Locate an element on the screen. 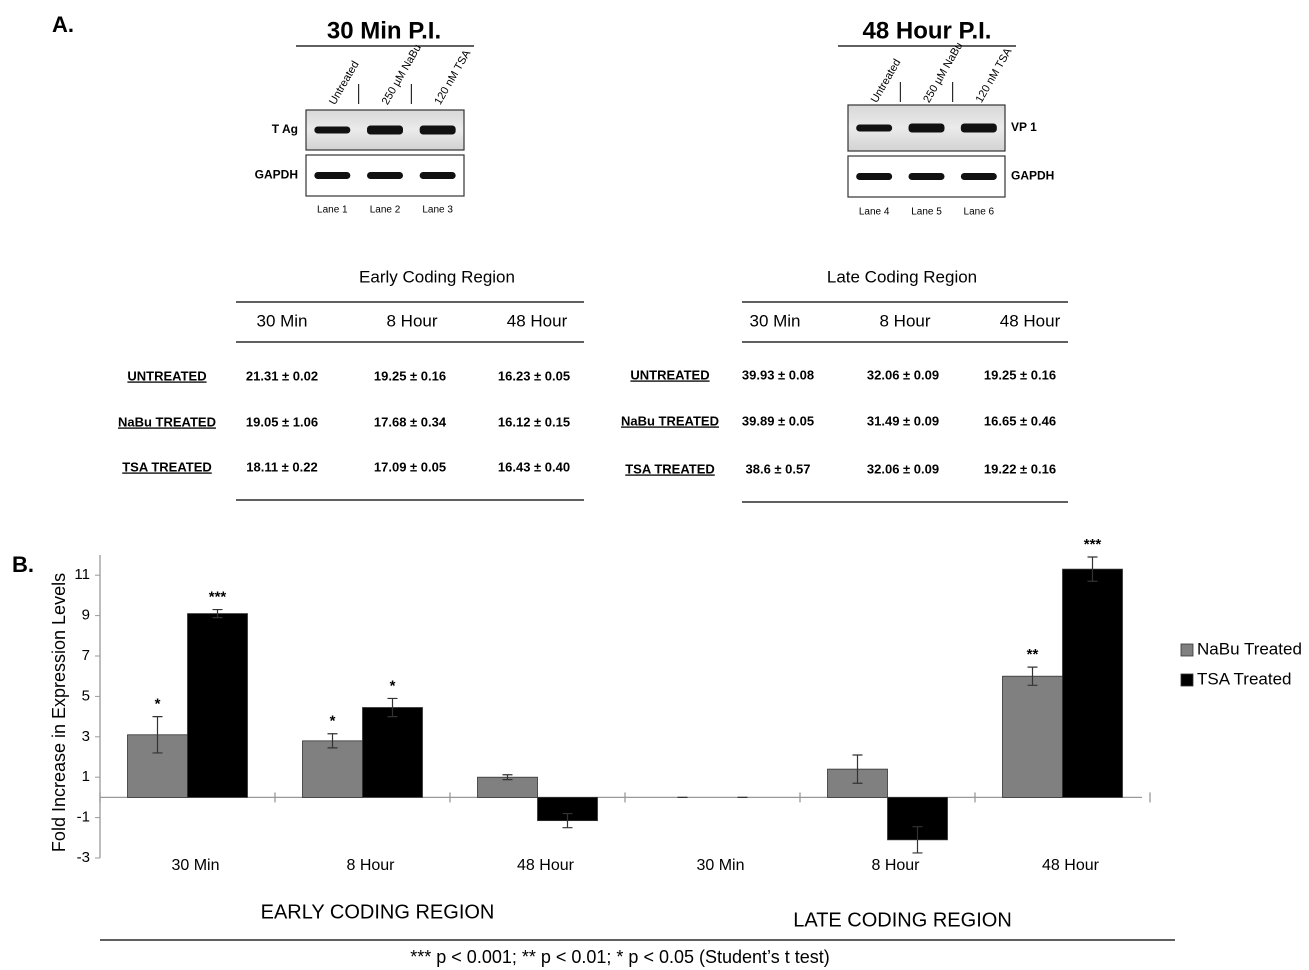 The width and height of the screenshot is (1309, 970). group-label: LATE CODING REGION is located at coordinates (902, 920).